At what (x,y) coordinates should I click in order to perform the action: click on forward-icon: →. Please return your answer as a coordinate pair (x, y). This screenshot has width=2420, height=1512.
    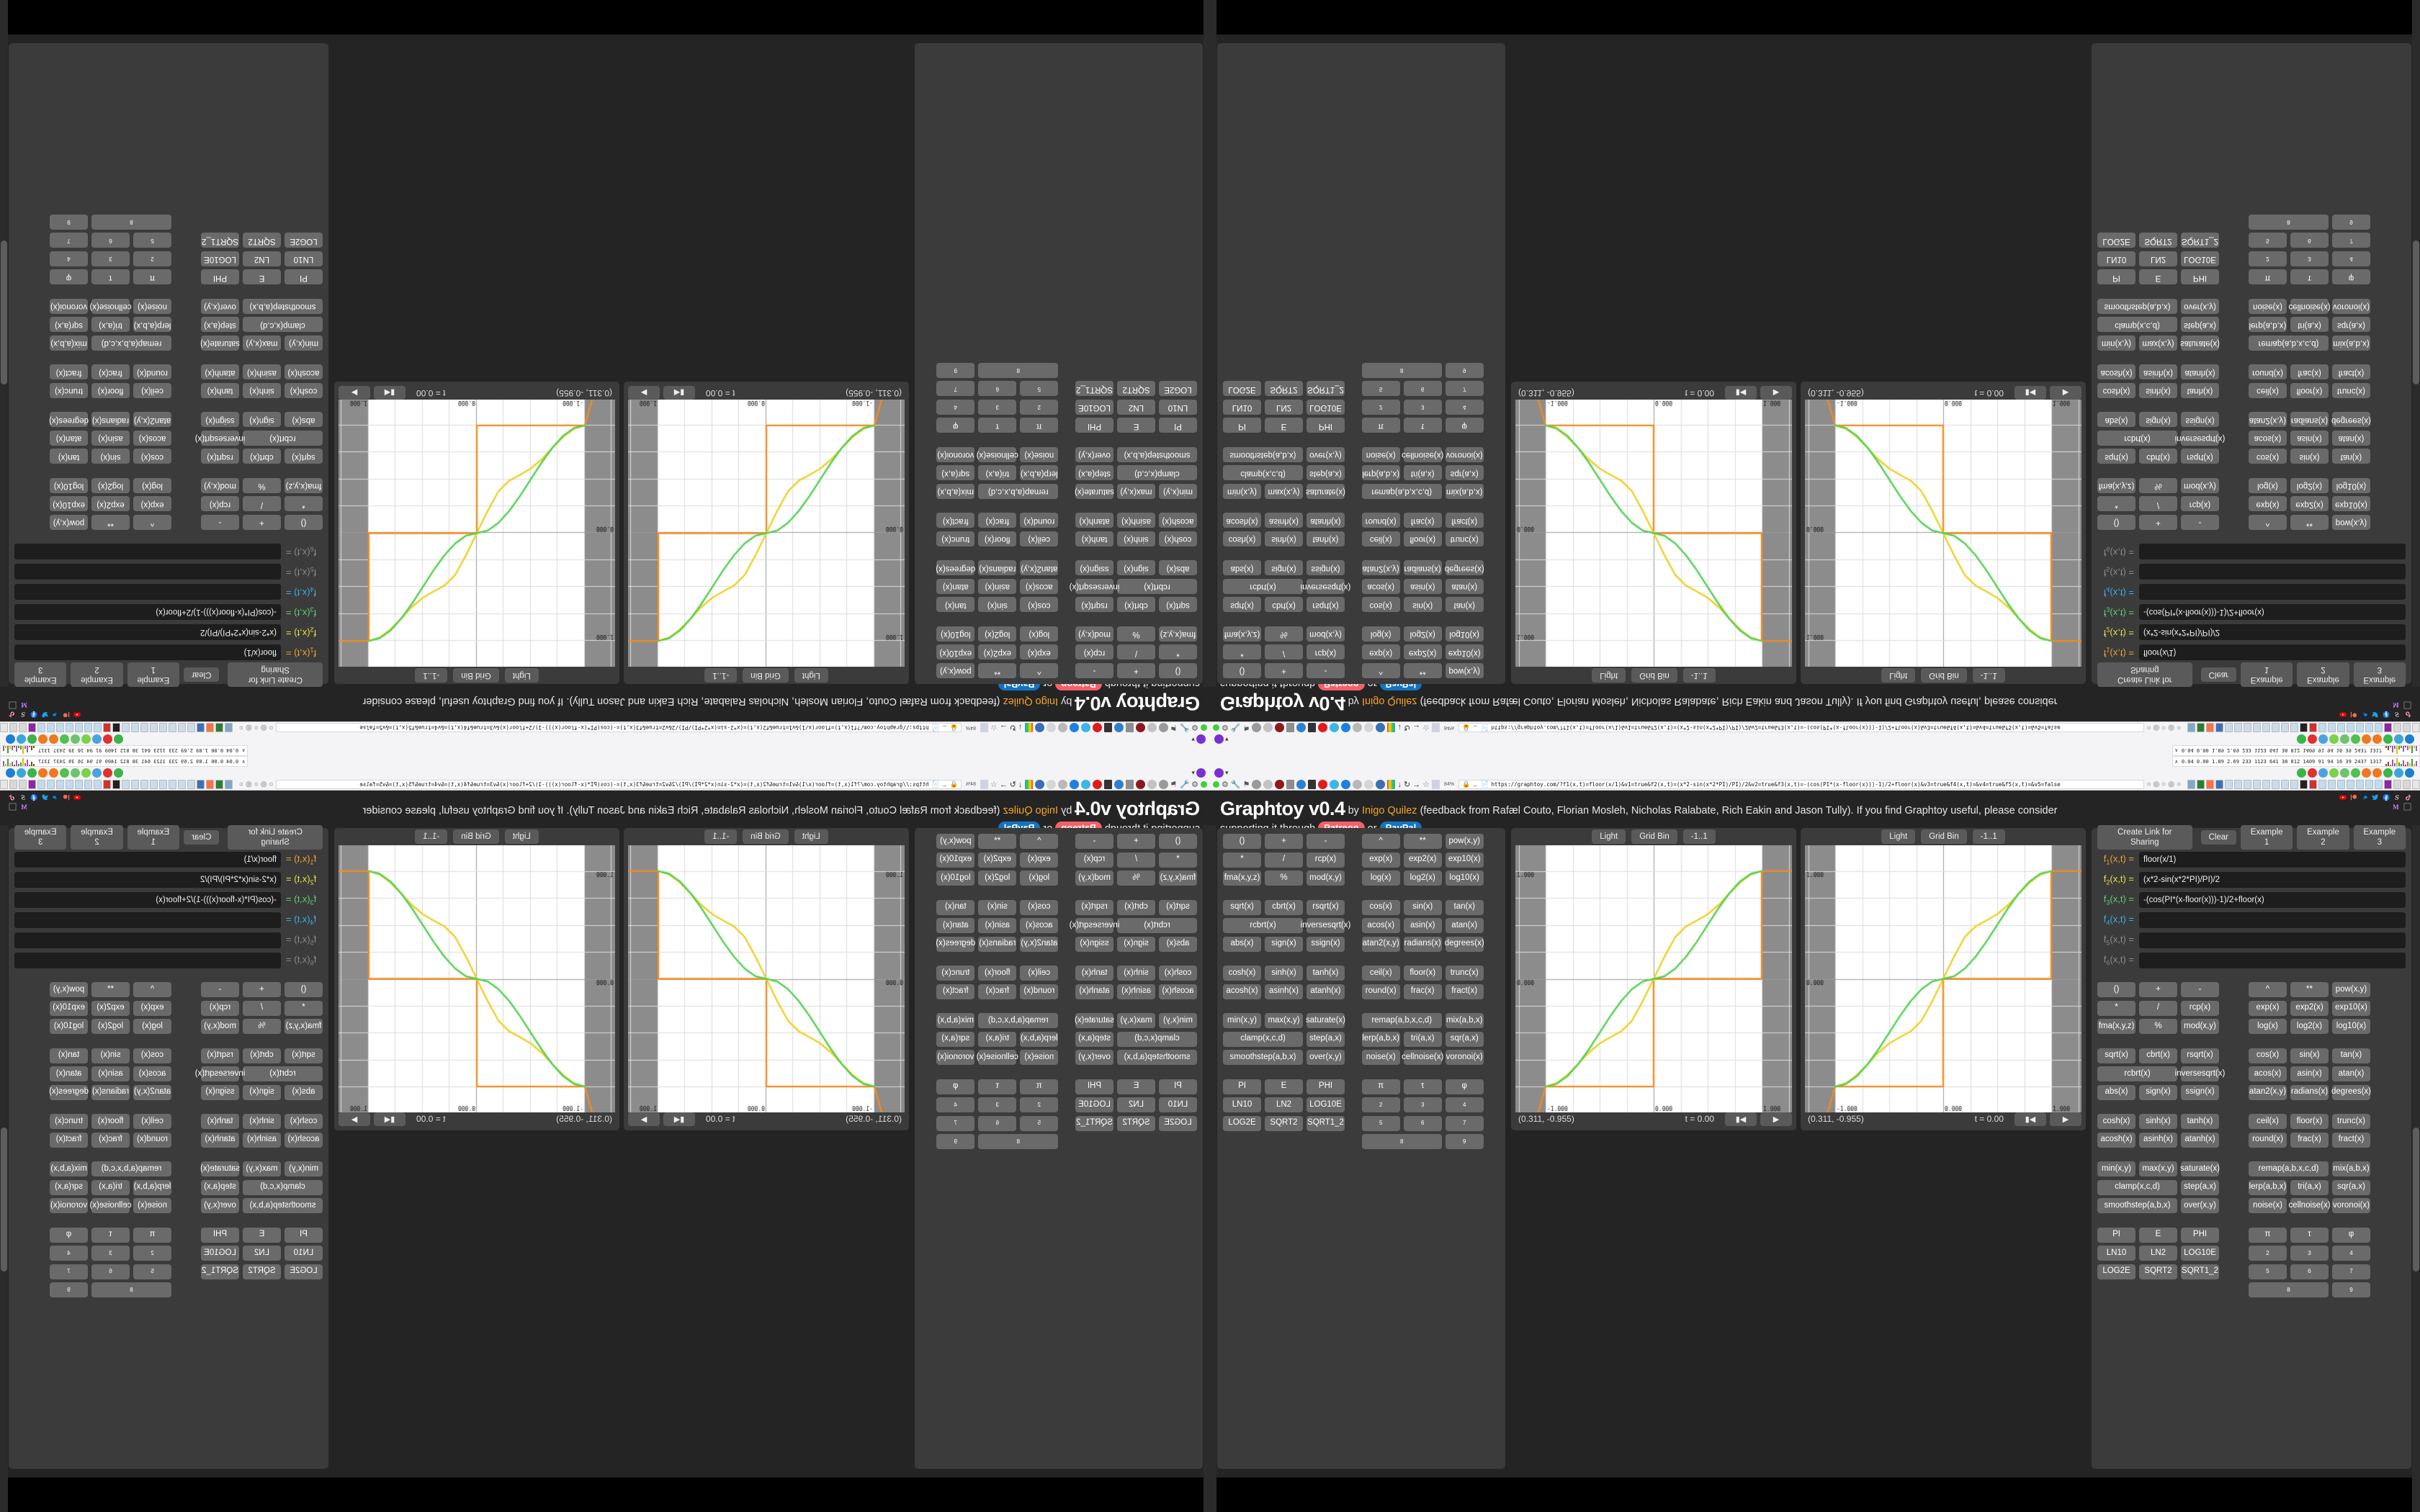
    Looking at the image, I should click on (1003, 727).